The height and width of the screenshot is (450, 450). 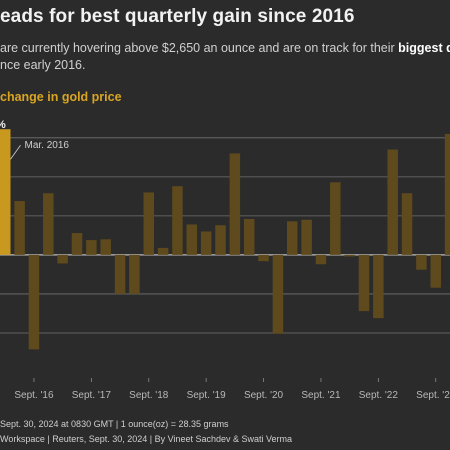 What do you see at coordinates (321, 395) in the screenshot?
I see `x-tick-label-5: Sept. '21` at bounding box center [321, 395].